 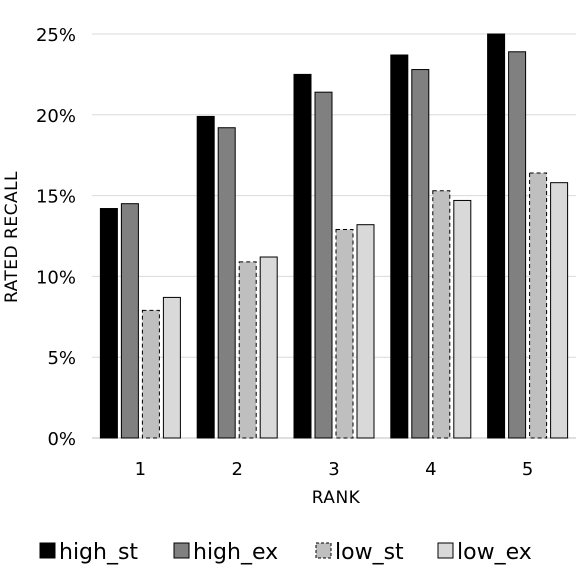 What do you see at coordinates (527, 469) in the screenshot?
I see `x-tick-label: 5` at bounding box center [527, 469].